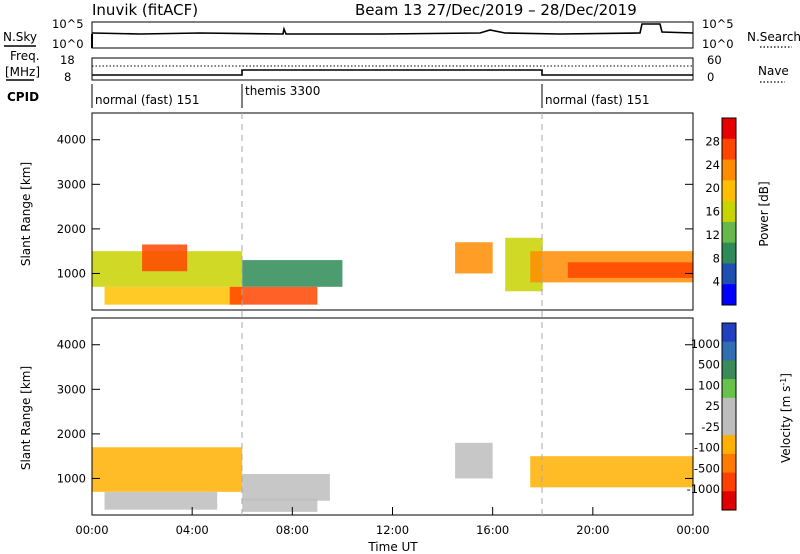 The height and width of the screenshot is (554, 800). What do you see at coordinates (397, 66) in the screenshot?
I see `freq-panel: Freq. [MHz] 18 8 60 0 Nave` at bounding box center [397, 66].